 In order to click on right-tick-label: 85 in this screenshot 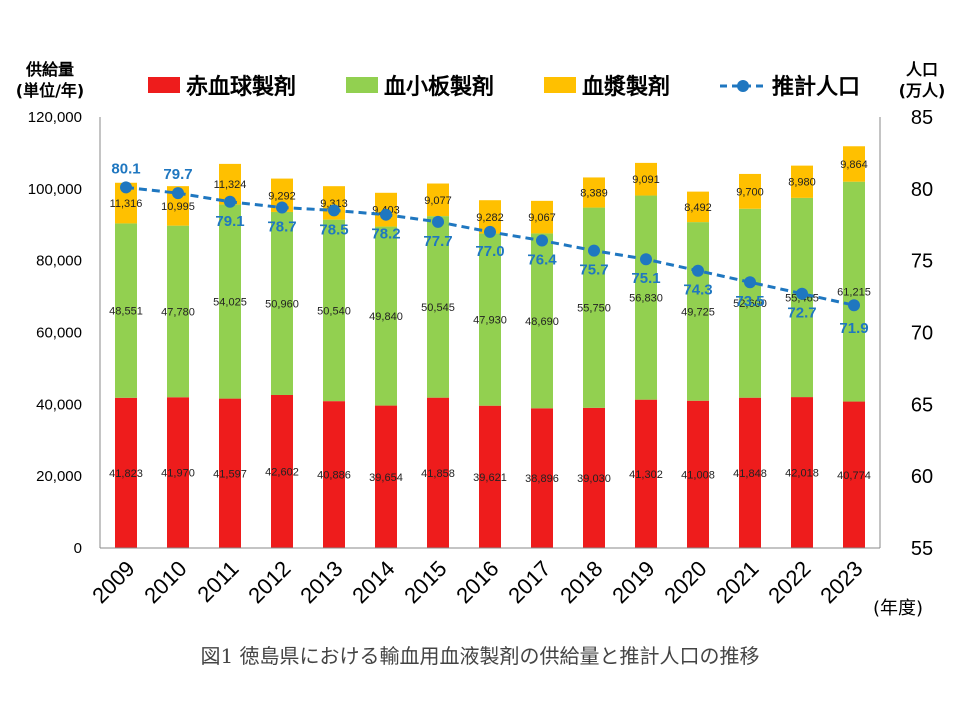, I will do `click(922, 118)`.